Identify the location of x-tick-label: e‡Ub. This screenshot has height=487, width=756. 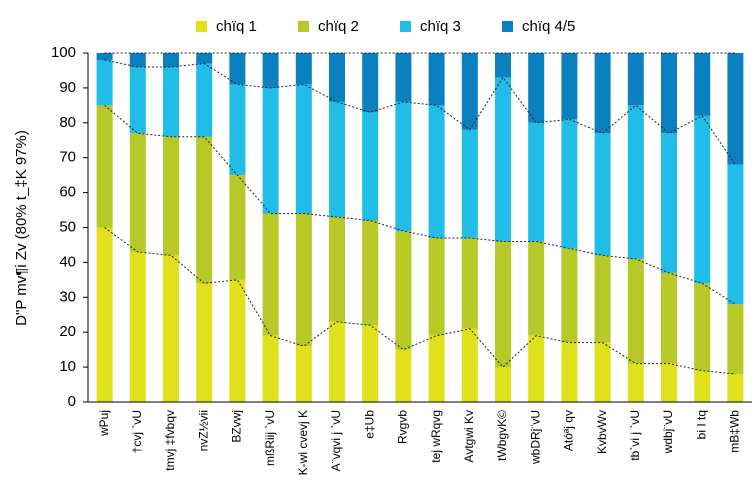
(369, 424).